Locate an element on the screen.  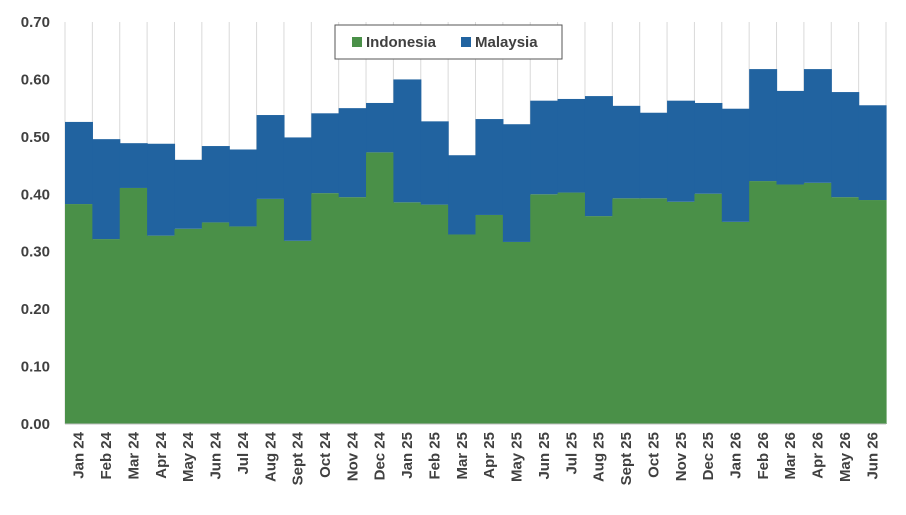
x-tick-label: Dec 25 is located at coordinates (708, 456).